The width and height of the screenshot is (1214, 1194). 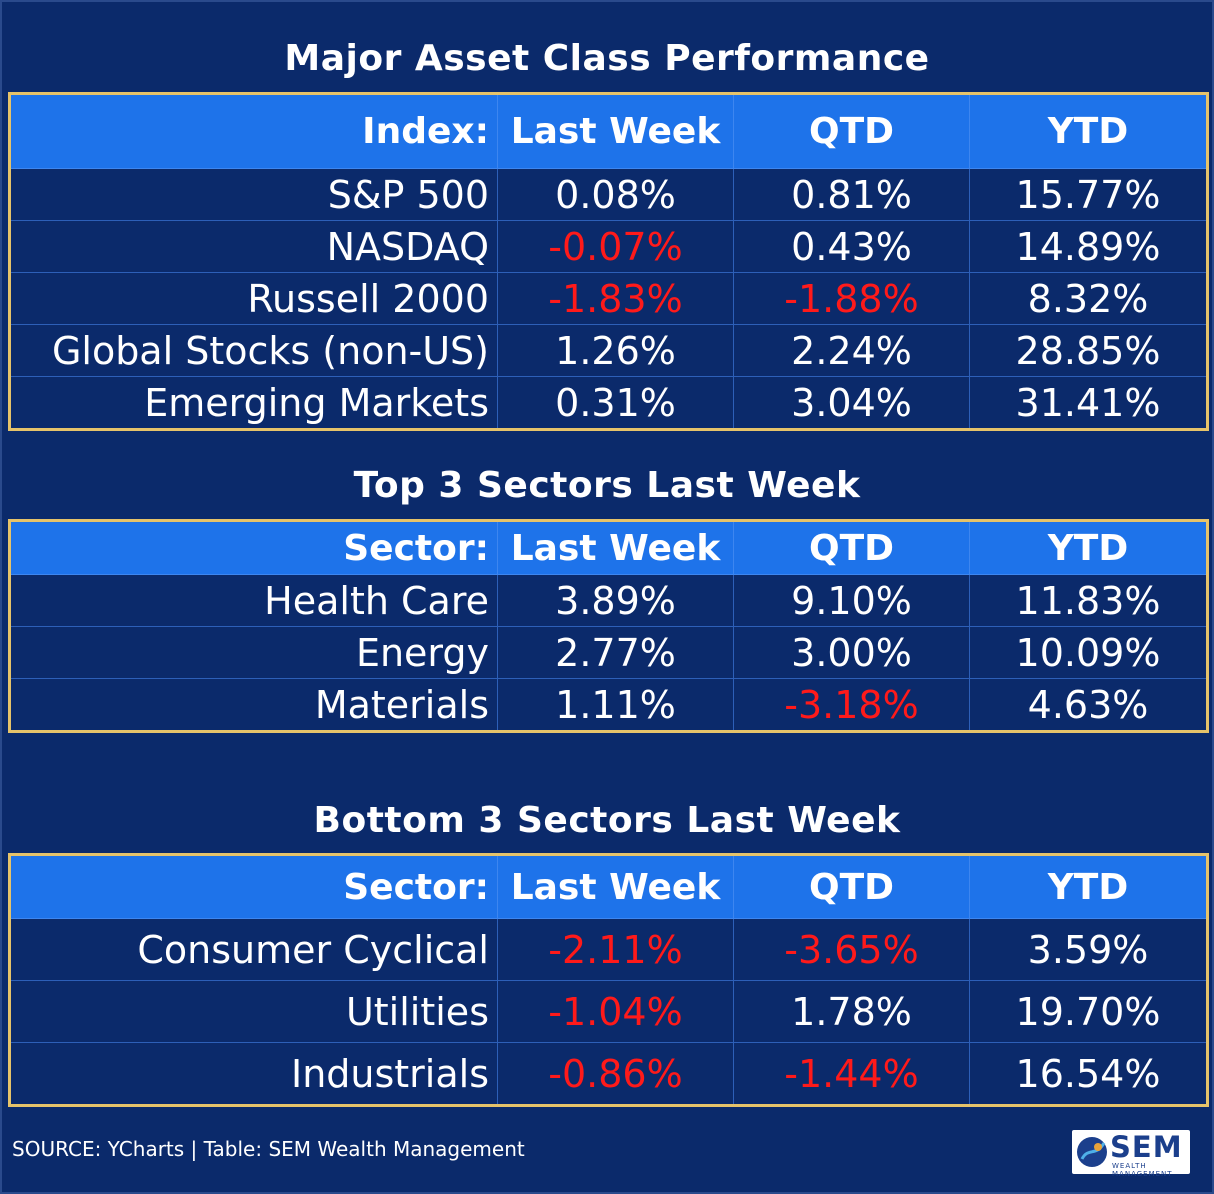 I want to click on table-row: Health Care 3.89% 9.10% 11.83%, so click(x=608, y=600).